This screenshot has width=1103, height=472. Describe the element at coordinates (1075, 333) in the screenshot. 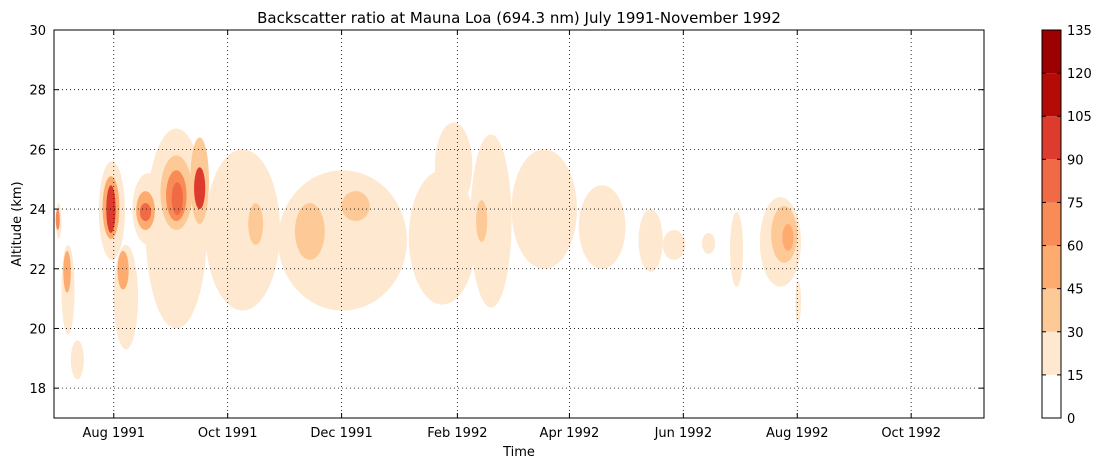

I see `colorbar-tick-label: 30` at that location.